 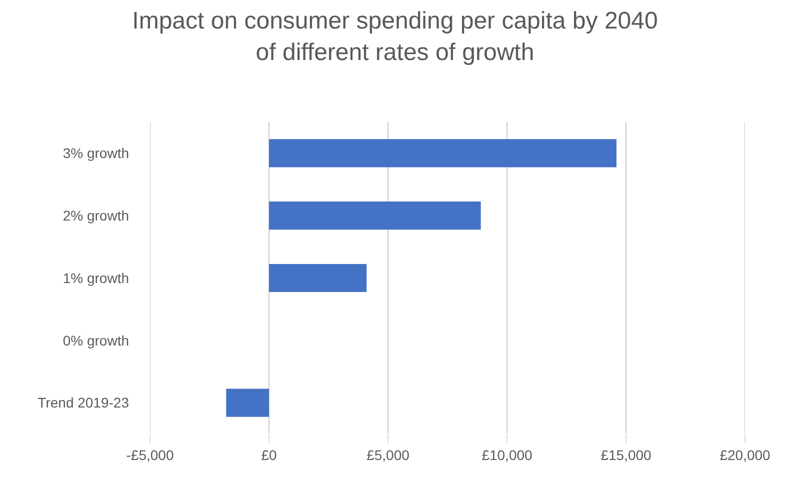 What do you see at coordinates (388, 454) in the screenshot?
I see `x-tick-label: £5,000` at bounding box center [388, 454].